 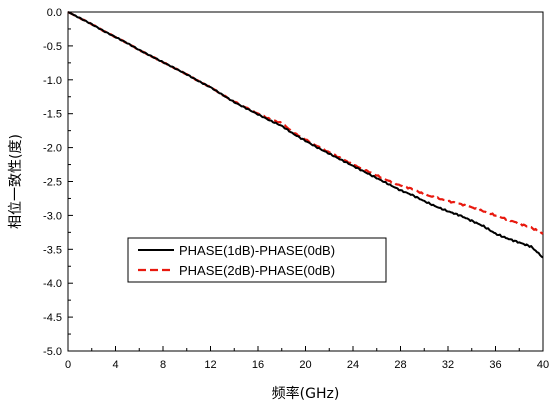 What do you see at coordinates (52, 250) in the screenshot?
I see `y-tick-label: -3.5` at bounding box center [52, 250].